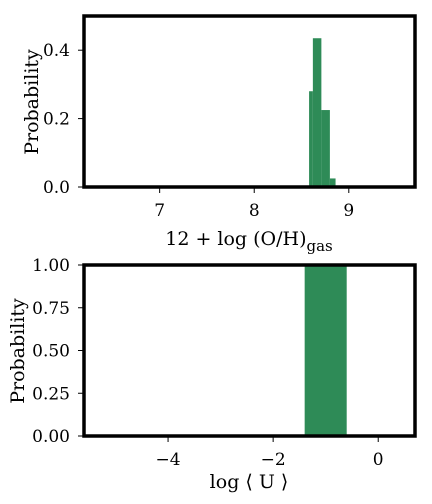 The height and width of the screenshot is (504, 432). What do you see at coordinates (18, 351) in the screenshot?
I see `y-axis-label-ionization: Probability` at bounding box center [18, 351].